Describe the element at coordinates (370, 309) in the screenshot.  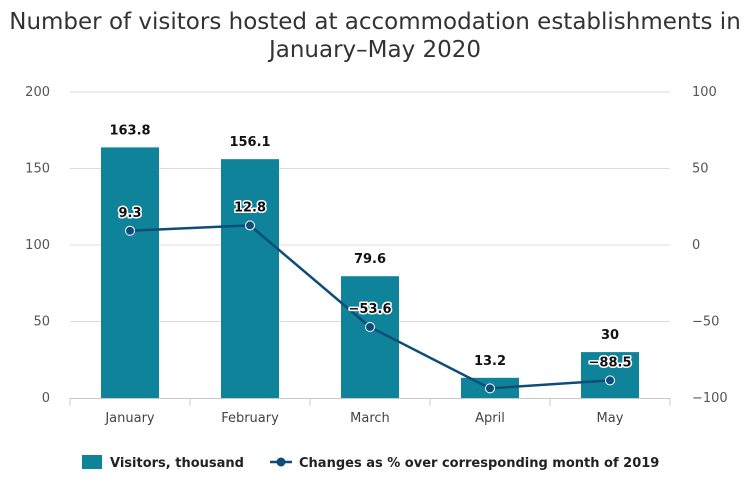
I see `line-value-label: −53.6` at that location.